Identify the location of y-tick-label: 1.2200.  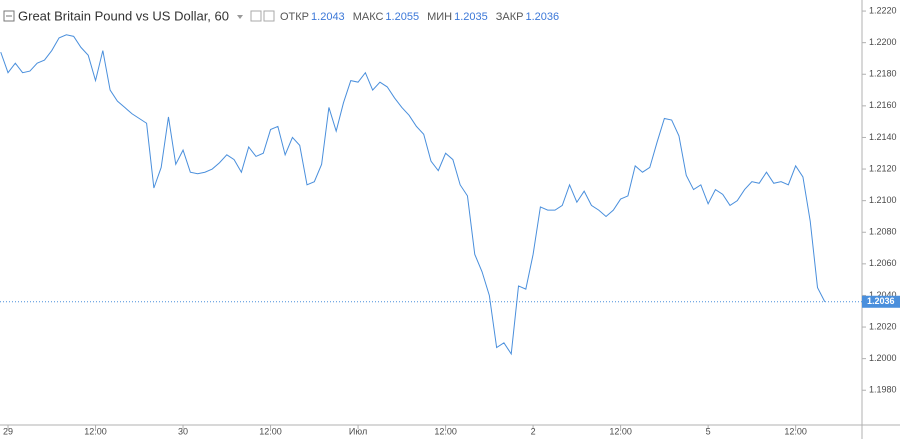
(883, 42).